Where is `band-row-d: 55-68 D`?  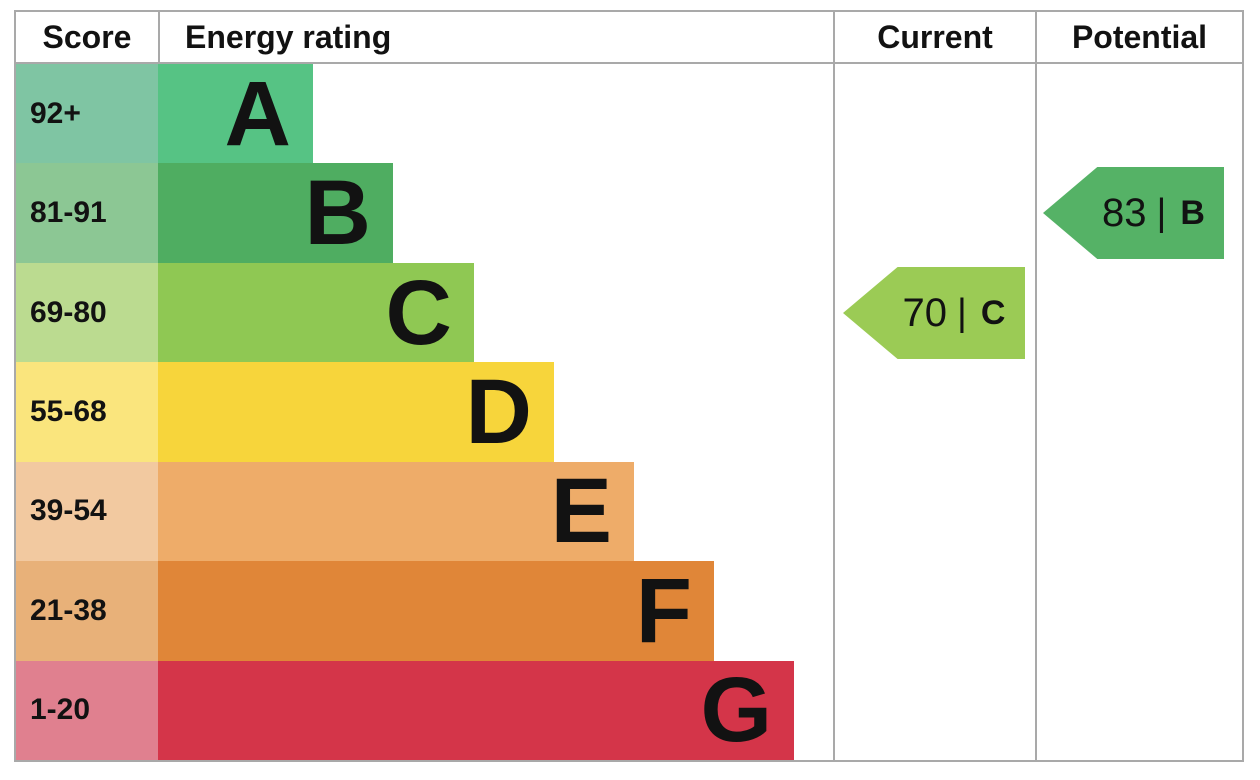
band-row-d: 55-68 D is located at coordinates (629, 412).